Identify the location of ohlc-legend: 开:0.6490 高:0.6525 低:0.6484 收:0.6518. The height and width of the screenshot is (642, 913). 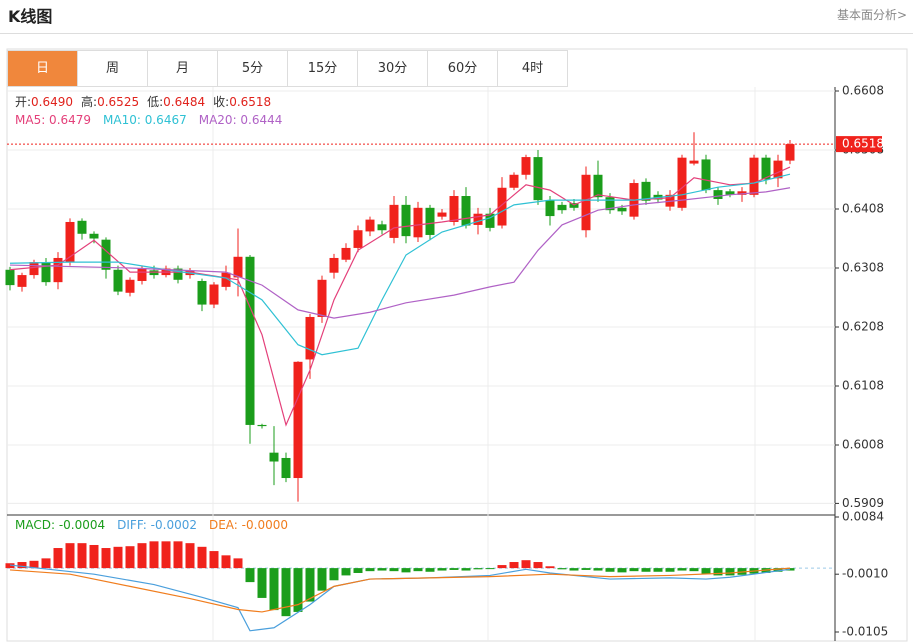
(143, 101).